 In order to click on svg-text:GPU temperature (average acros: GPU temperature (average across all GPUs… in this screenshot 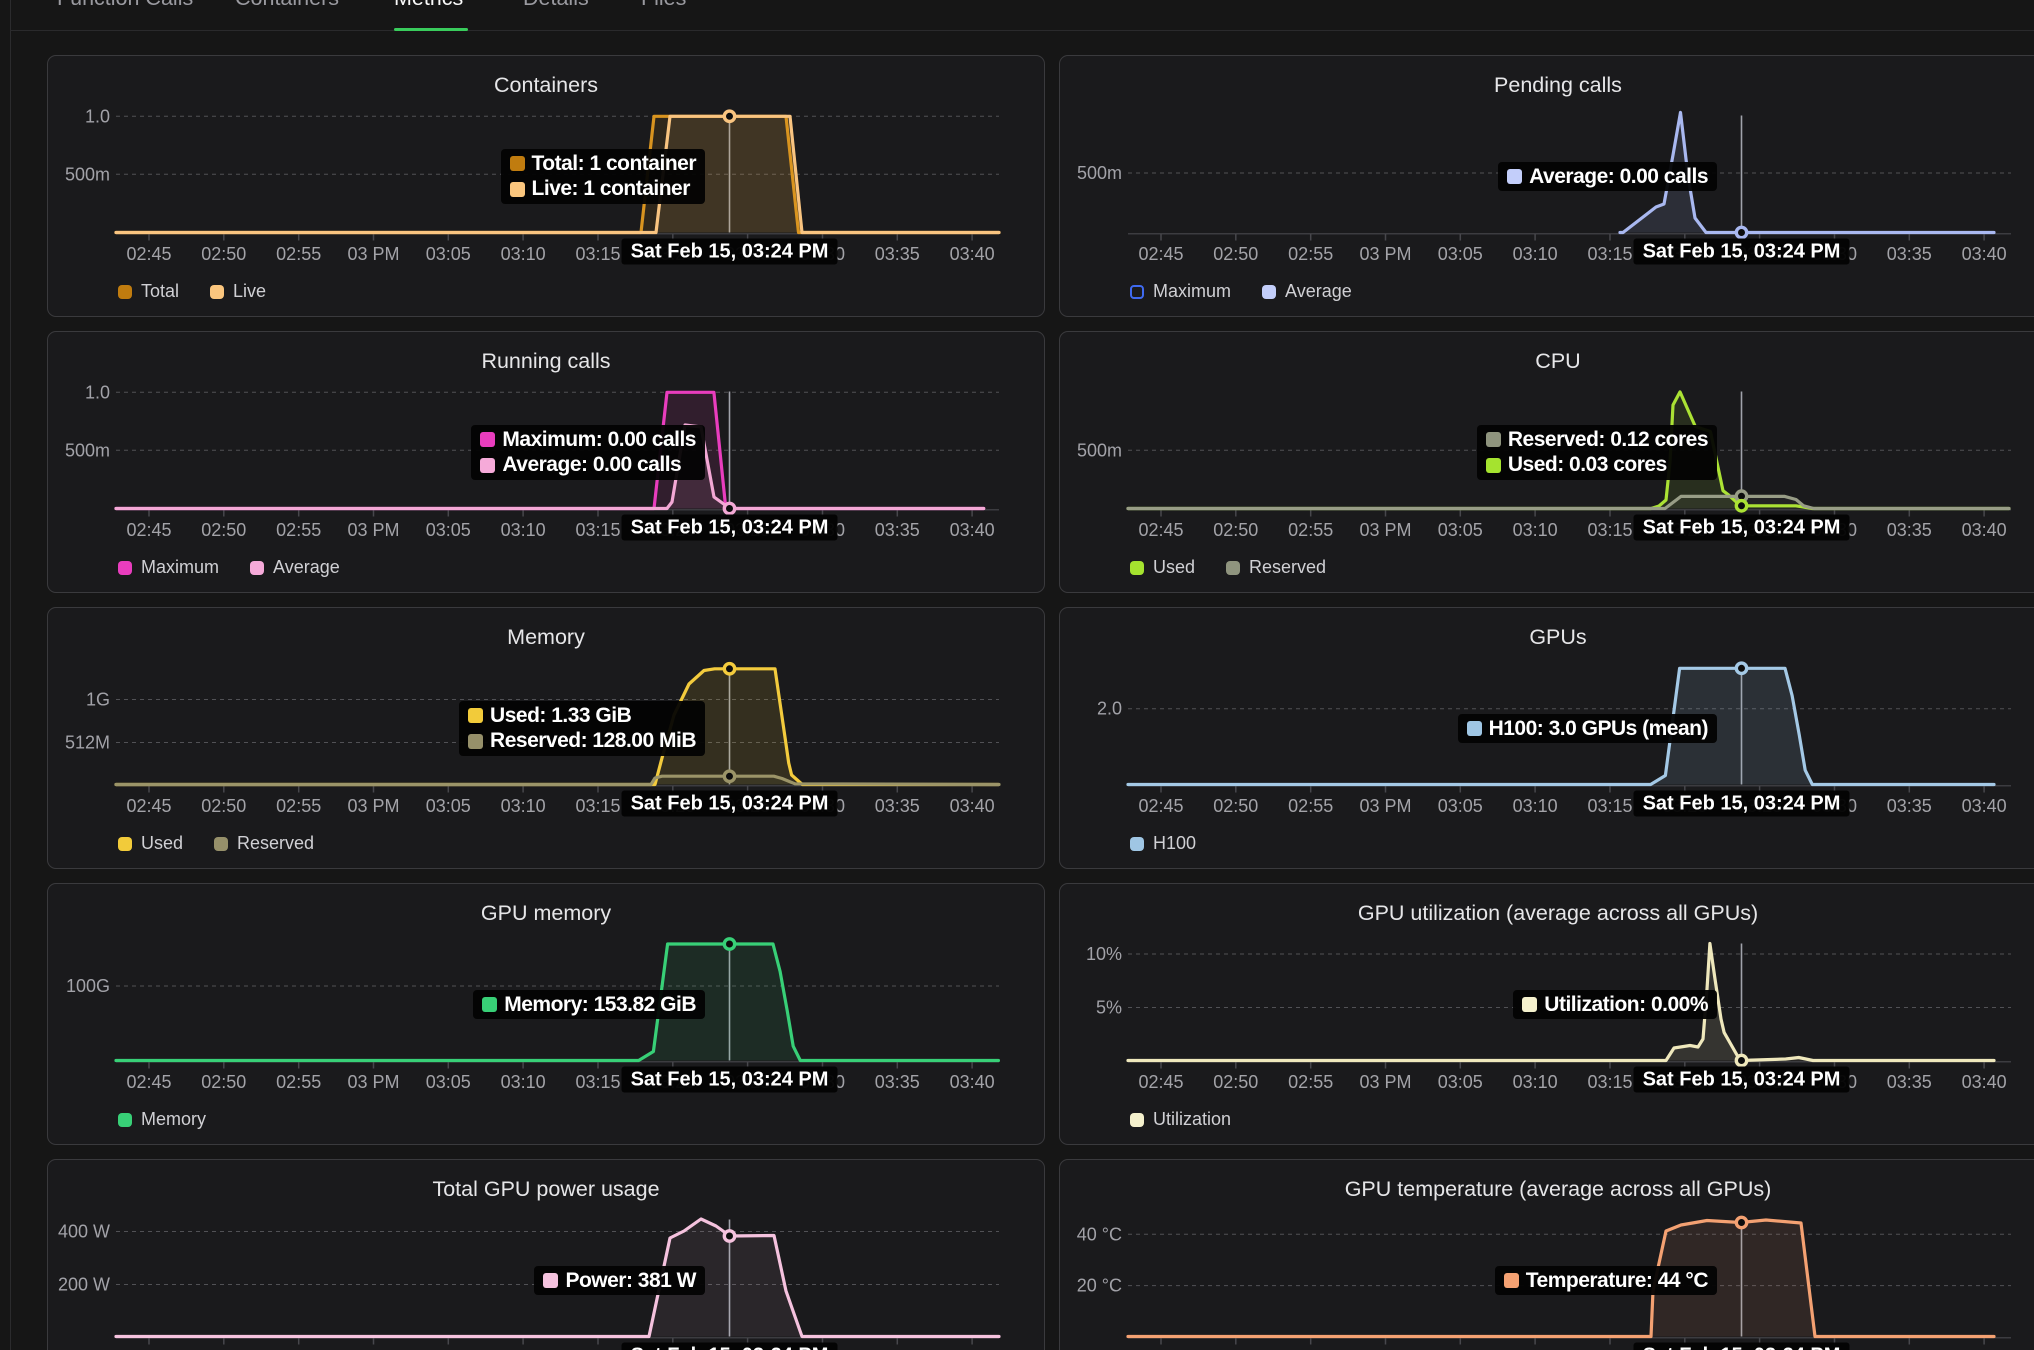, I will do `click(1558, 1189)`.